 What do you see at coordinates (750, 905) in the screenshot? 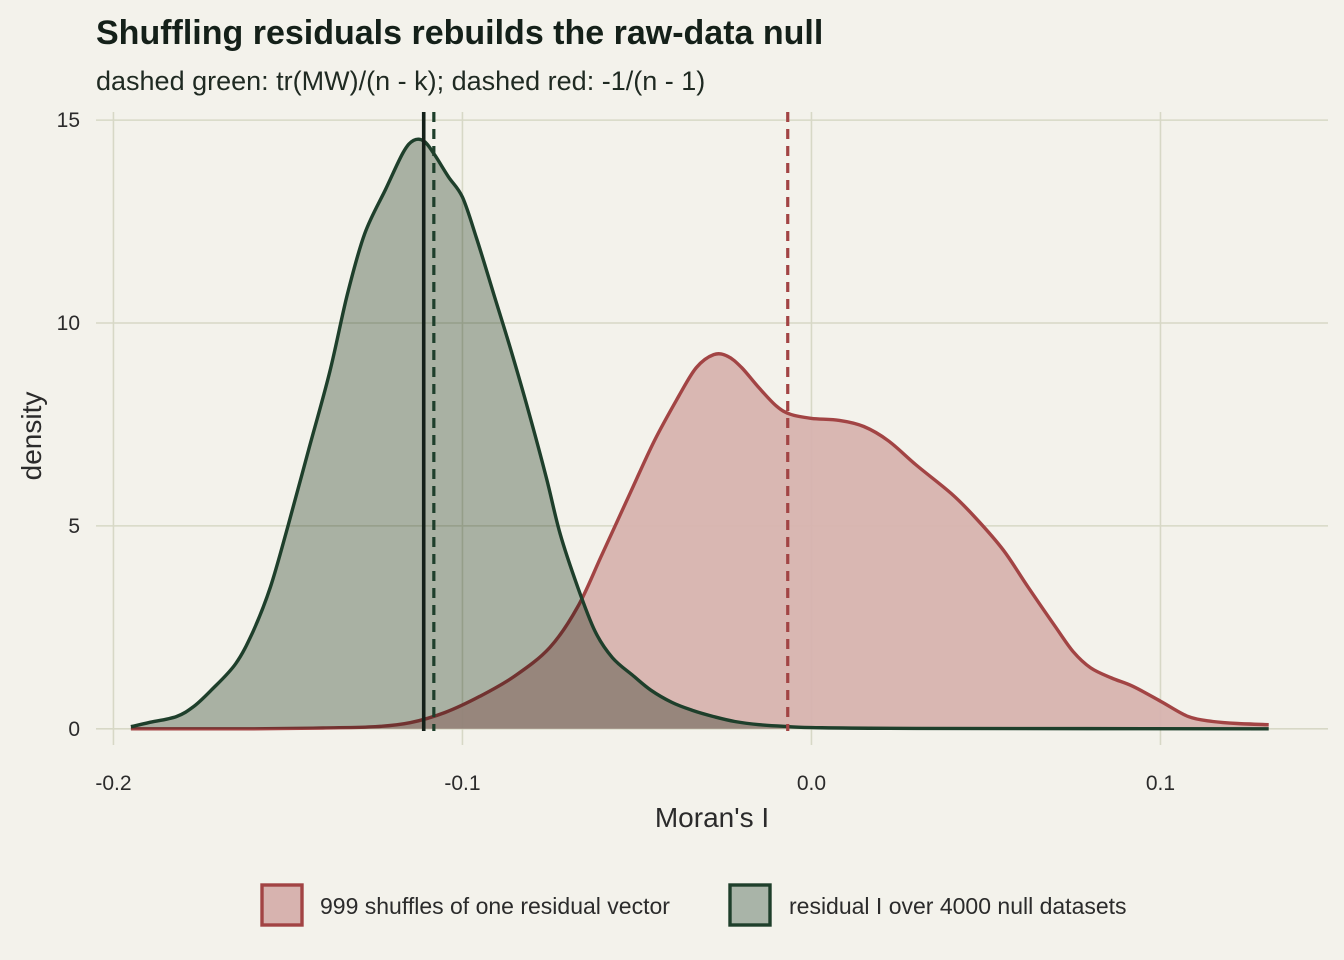
I see `legend-swatch-null-datasets` at bounding box center [750, 905].